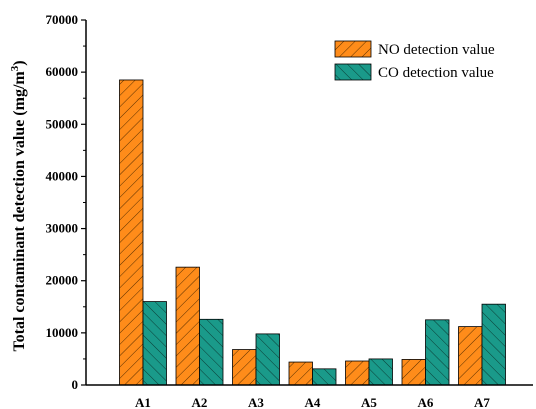 The image size is (536, 409). I want to click on y-tick-label: 40000, so click(62, 175).